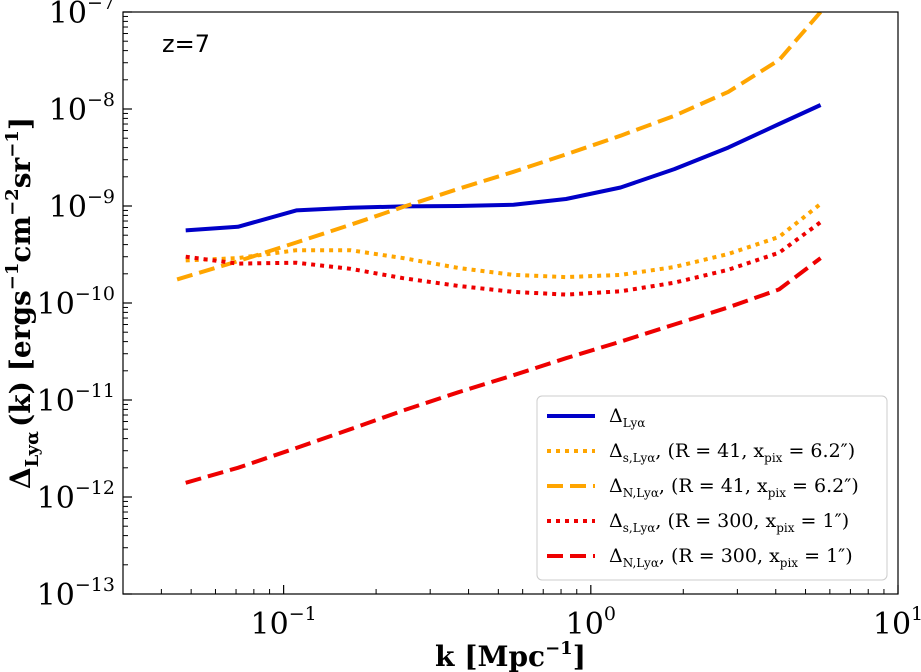  Describe the element at coordinates (591, 622) in the screenshot. I see `x-tick-label: 10⁰` at that location.